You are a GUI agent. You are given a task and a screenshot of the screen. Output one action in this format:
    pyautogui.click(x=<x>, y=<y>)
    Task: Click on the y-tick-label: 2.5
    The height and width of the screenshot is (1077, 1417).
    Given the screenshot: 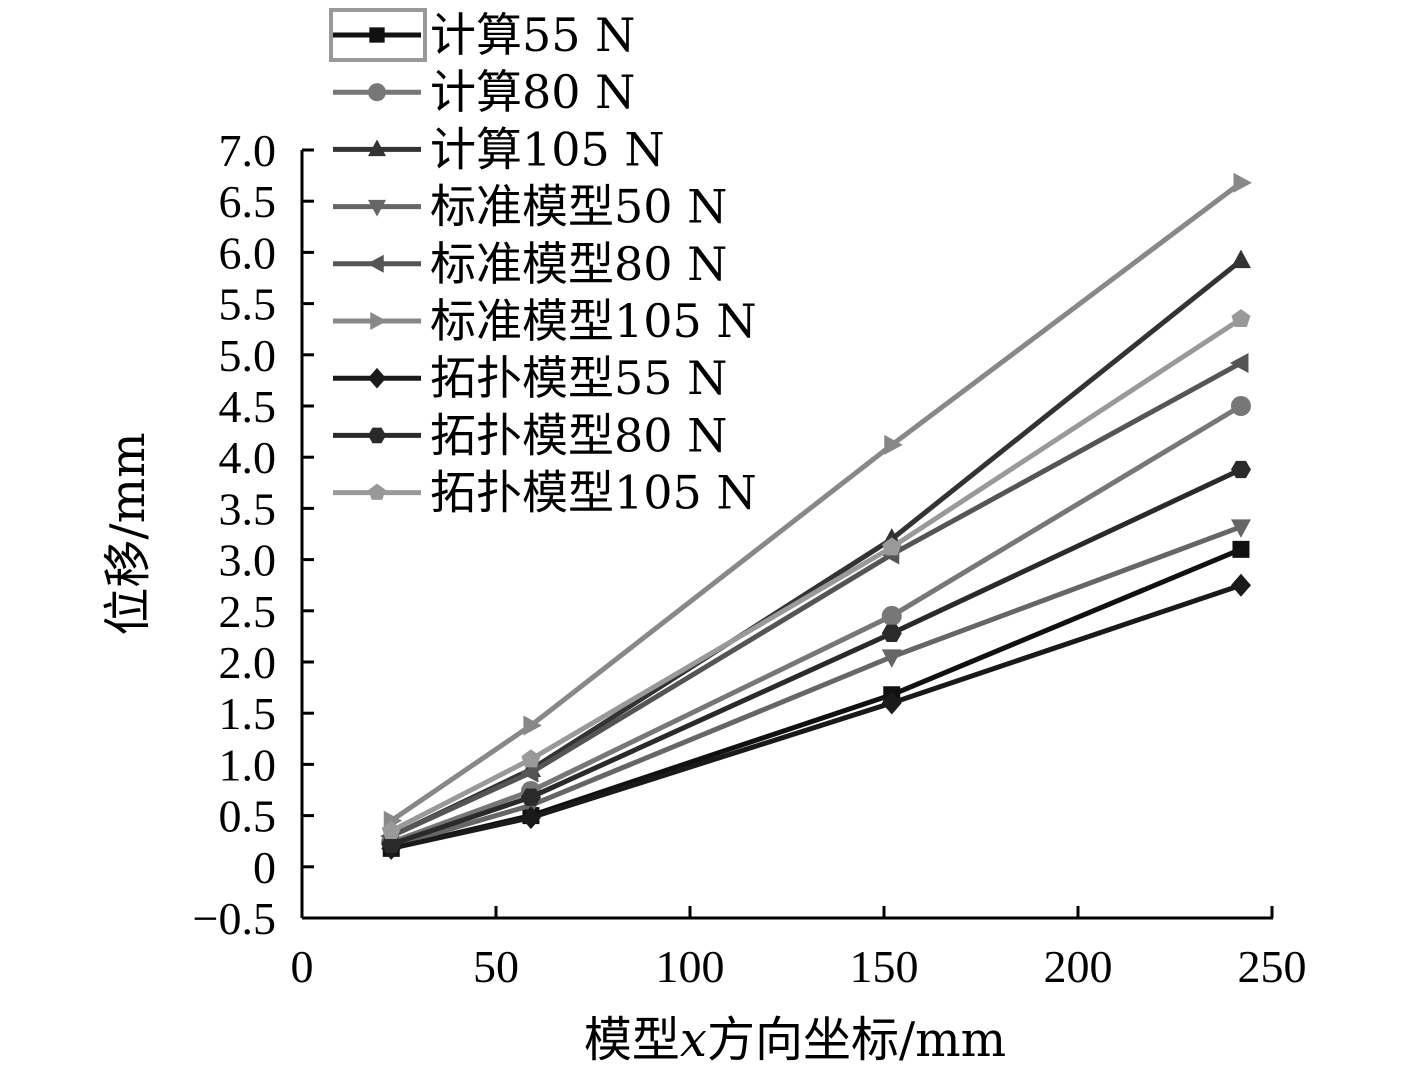 What is the action you would take?
    pyautogui.click(x=248, y=611)
    